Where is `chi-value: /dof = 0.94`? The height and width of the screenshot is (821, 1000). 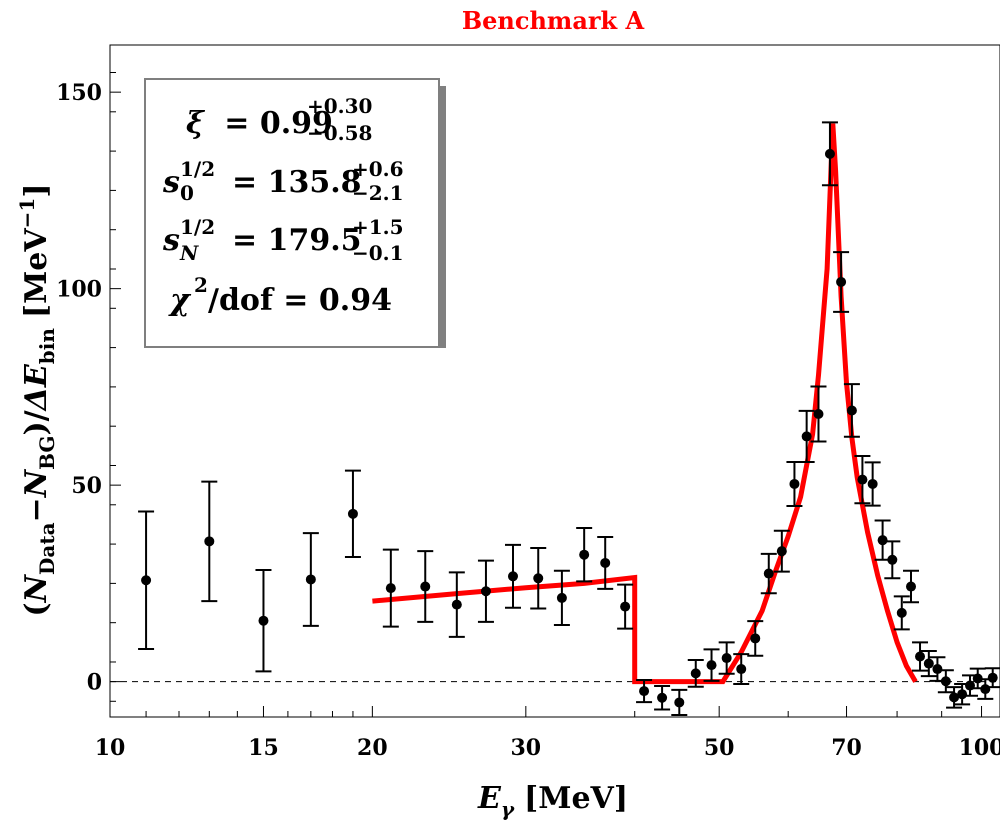
chi-value: /dof = 0.94 is located at coordinates (300, 300).